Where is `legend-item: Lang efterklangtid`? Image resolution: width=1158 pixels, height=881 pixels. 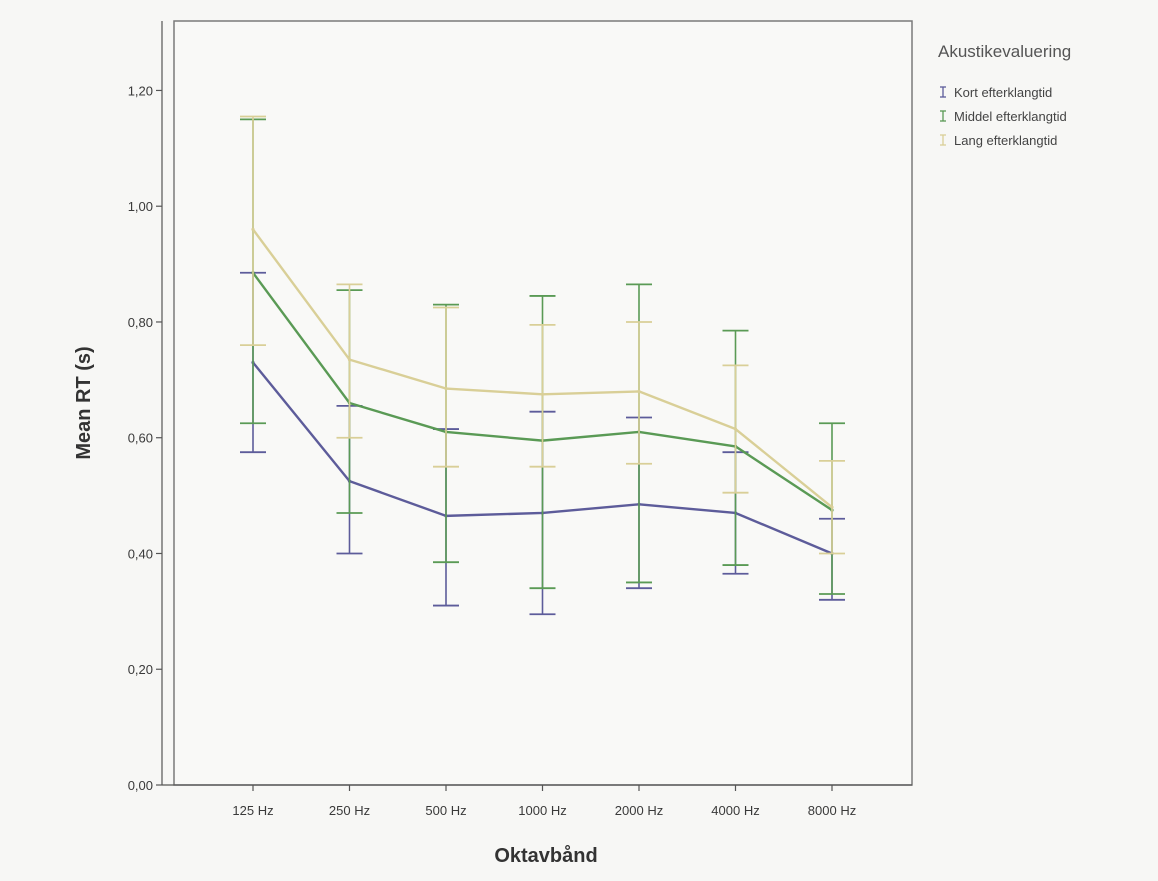
legend-item: Lang efterklangtid is located at coordinates (998, 140).